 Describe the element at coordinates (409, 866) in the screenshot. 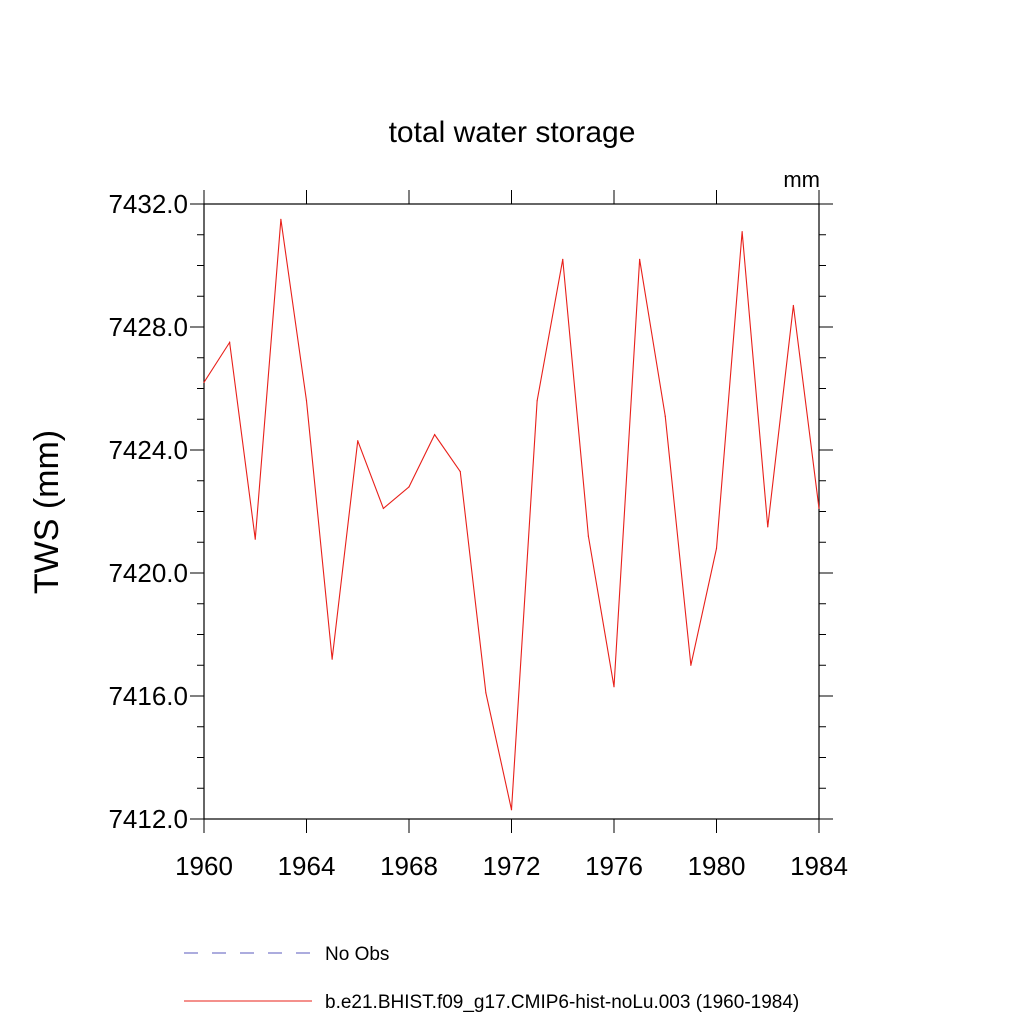

I see `x-tick-label: 1968` at that location.